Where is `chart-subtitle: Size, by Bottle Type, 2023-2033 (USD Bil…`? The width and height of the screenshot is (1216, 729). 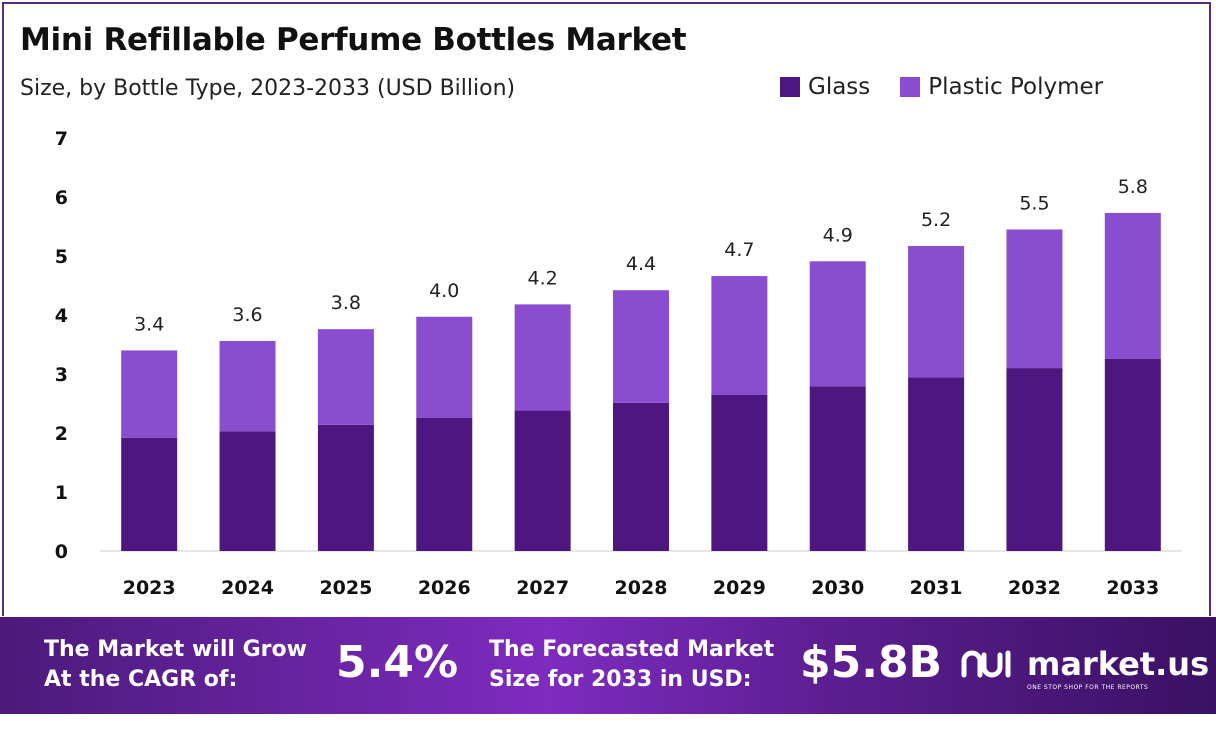 chart-subtitle: Size, by Bottle Type, 2023-2033 (USD Bil… is located at coordinates (268, 88).